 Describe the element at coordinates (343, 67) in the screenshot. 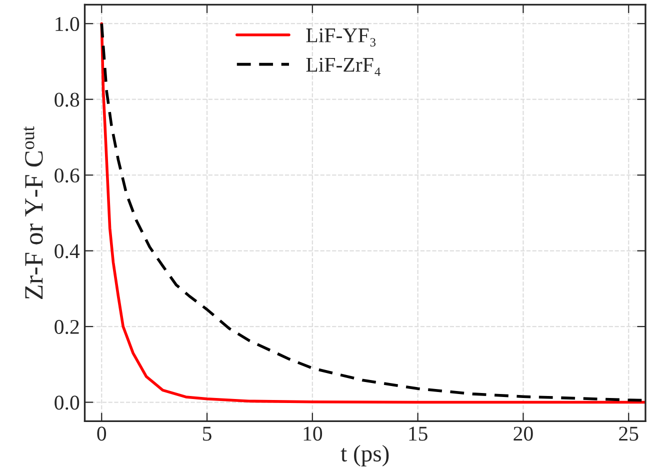

I see `legend-label: LiF-ZrF₄` at that location.